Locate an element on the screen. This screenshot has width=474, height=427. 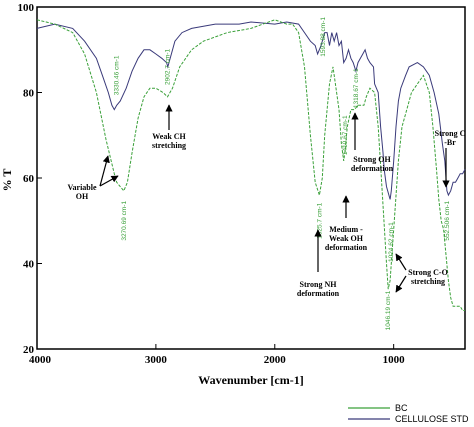
x-axis-label: Wavenumber [cm-1] is located at coordinates (250, 380).